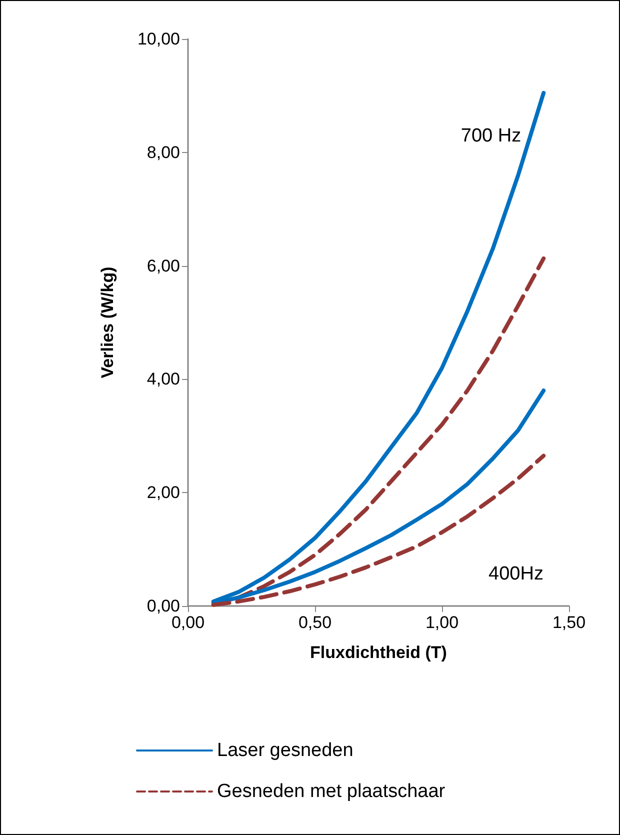 The width and height of the screenshot is (620, 835). What do you see at coordinates (378, 652) in the screenshot?
I see `x-axis-title: Fluxdichtheid (T)` at bounding box center [378, 652].